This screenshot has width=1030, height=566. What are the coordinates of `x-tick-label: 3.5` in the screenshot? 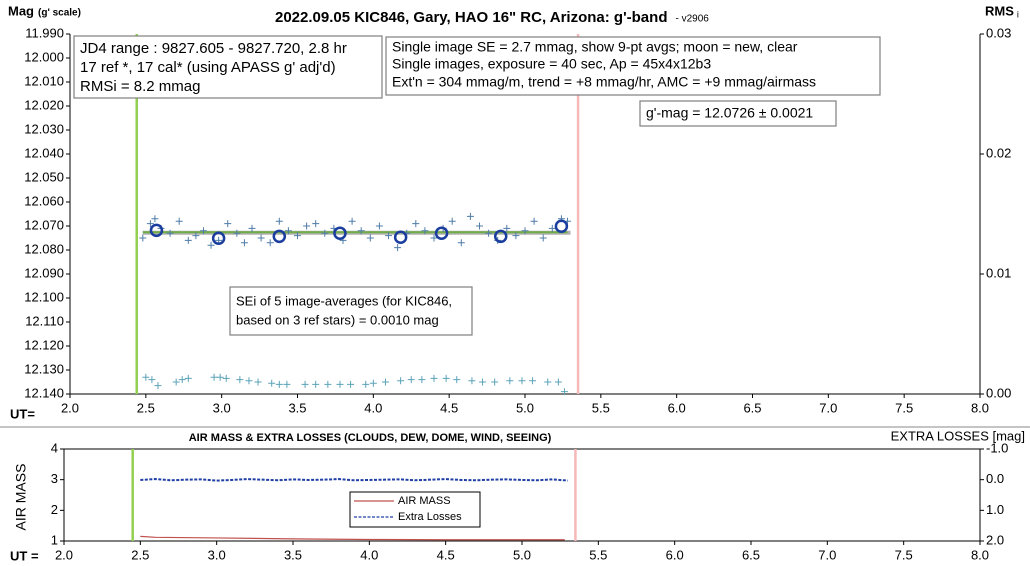 It's located at (293, 554).